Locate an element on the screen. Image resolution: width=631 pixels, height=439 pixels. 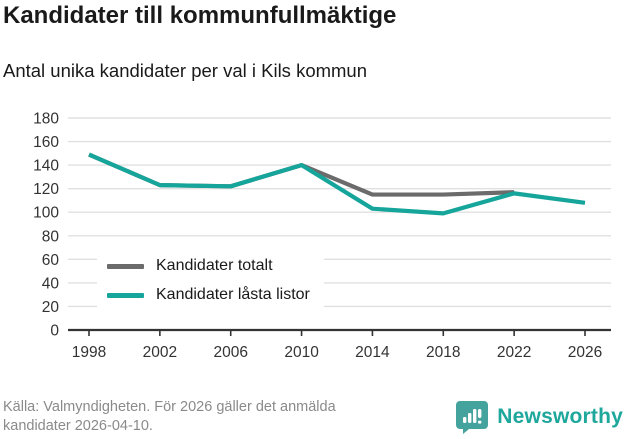
y-tick-label: 0 is located at coordinates (54, 331).